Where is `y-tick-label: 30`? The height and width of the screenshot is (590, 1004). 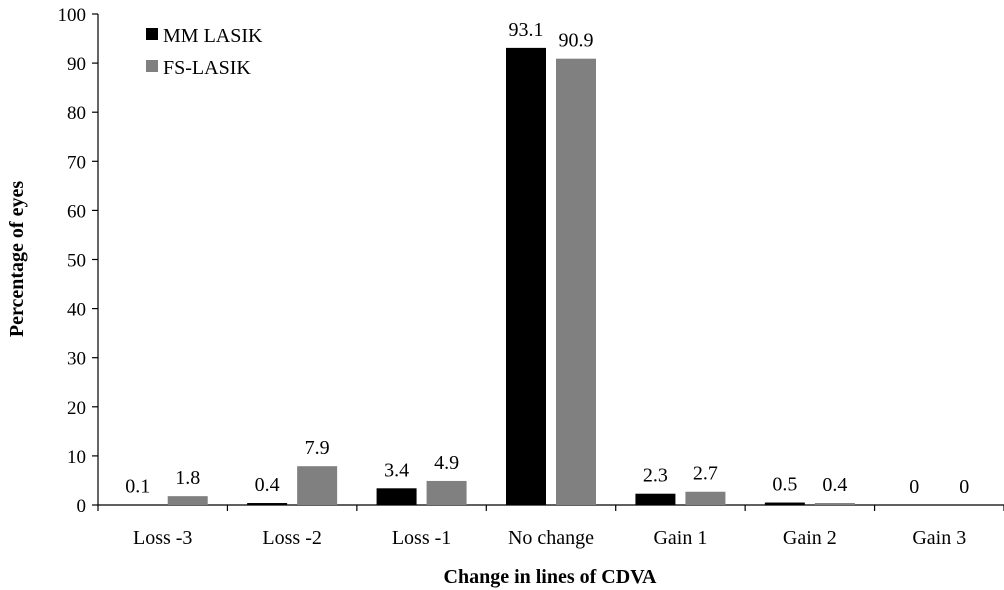 y-tick-label: 30 is located at coordinates (76, 359).